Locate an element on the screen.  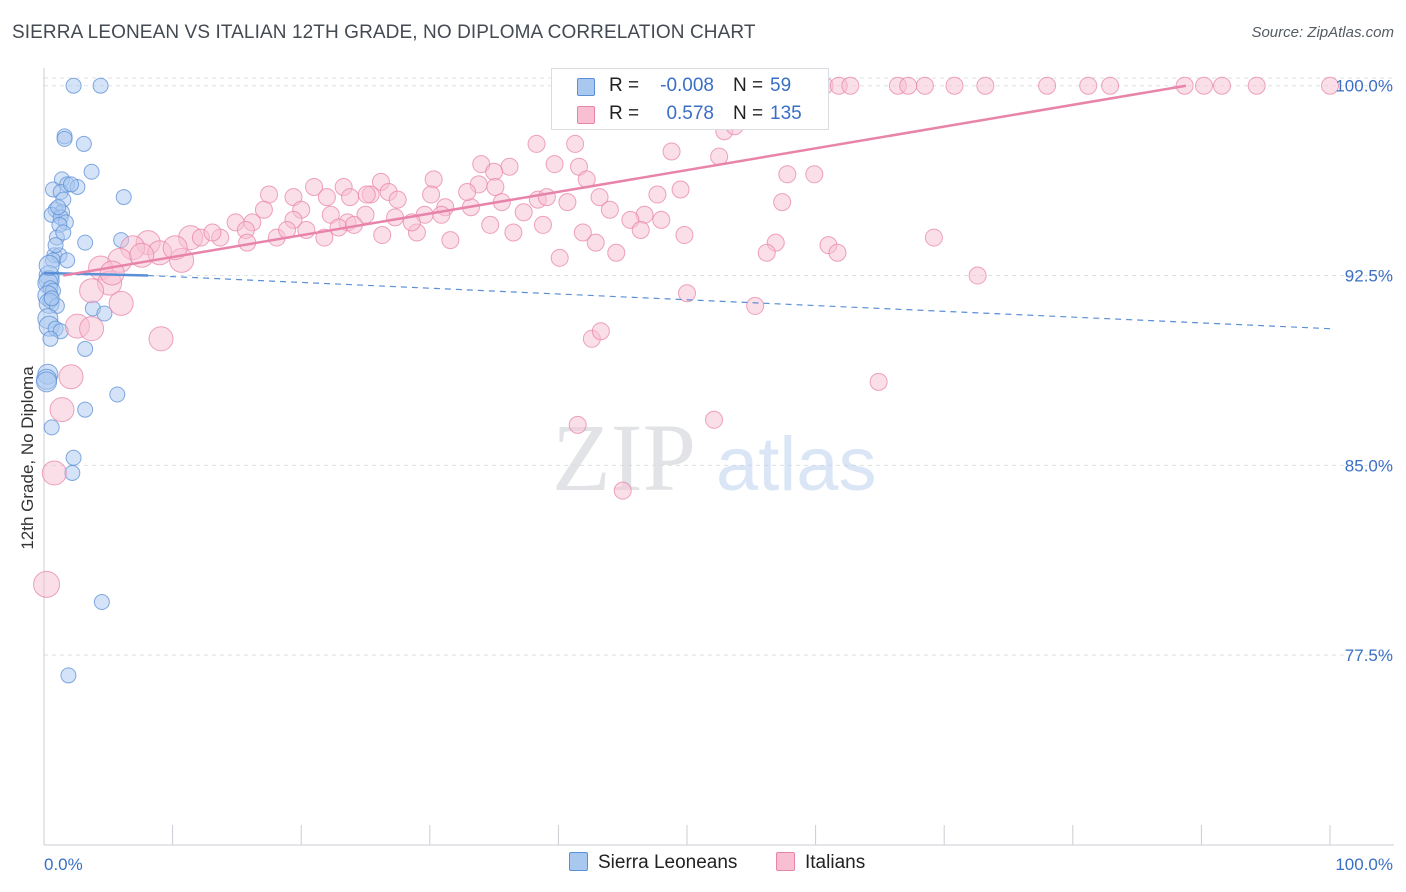
x-tick-label: 0.0% is located at coordinates (63, 864).